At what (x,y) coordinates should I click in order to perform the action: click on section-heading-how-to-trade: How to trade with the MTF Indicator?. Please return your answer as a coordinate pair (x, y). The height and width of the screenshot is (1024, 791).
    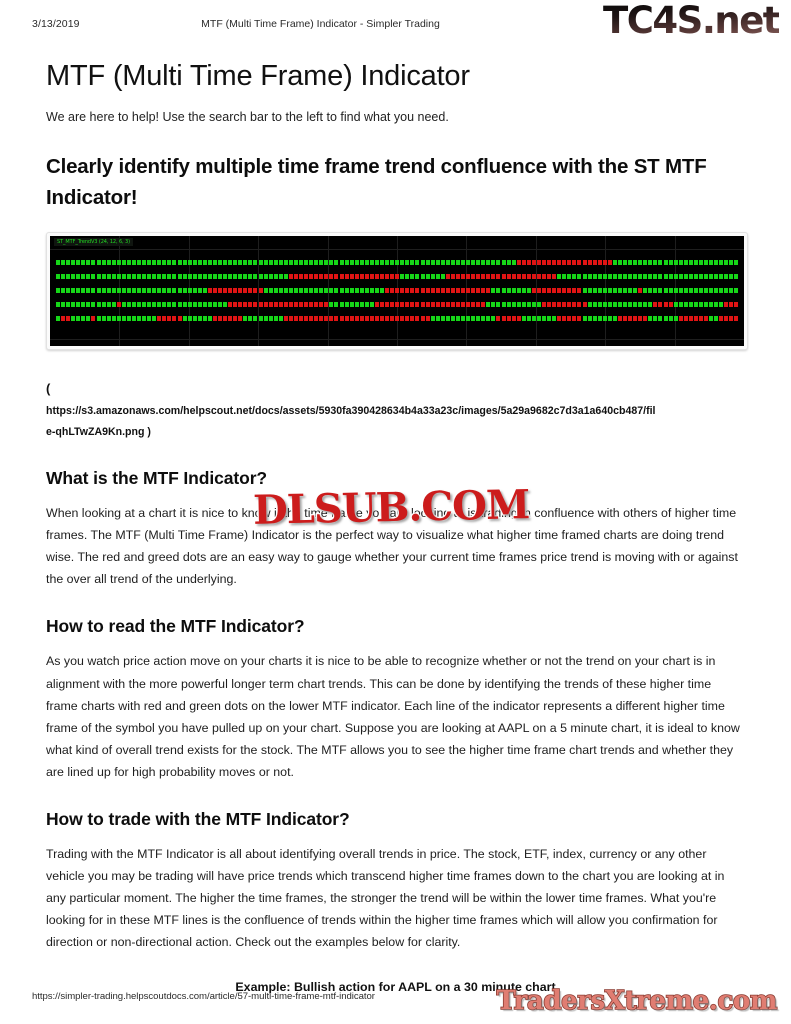
    Looking at the image, I should click on (198, 818).